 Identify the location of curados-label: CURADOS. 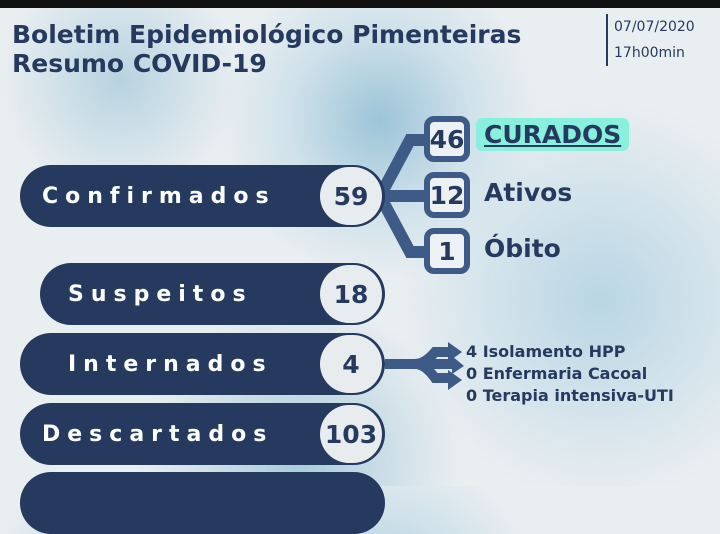
(553, 134).